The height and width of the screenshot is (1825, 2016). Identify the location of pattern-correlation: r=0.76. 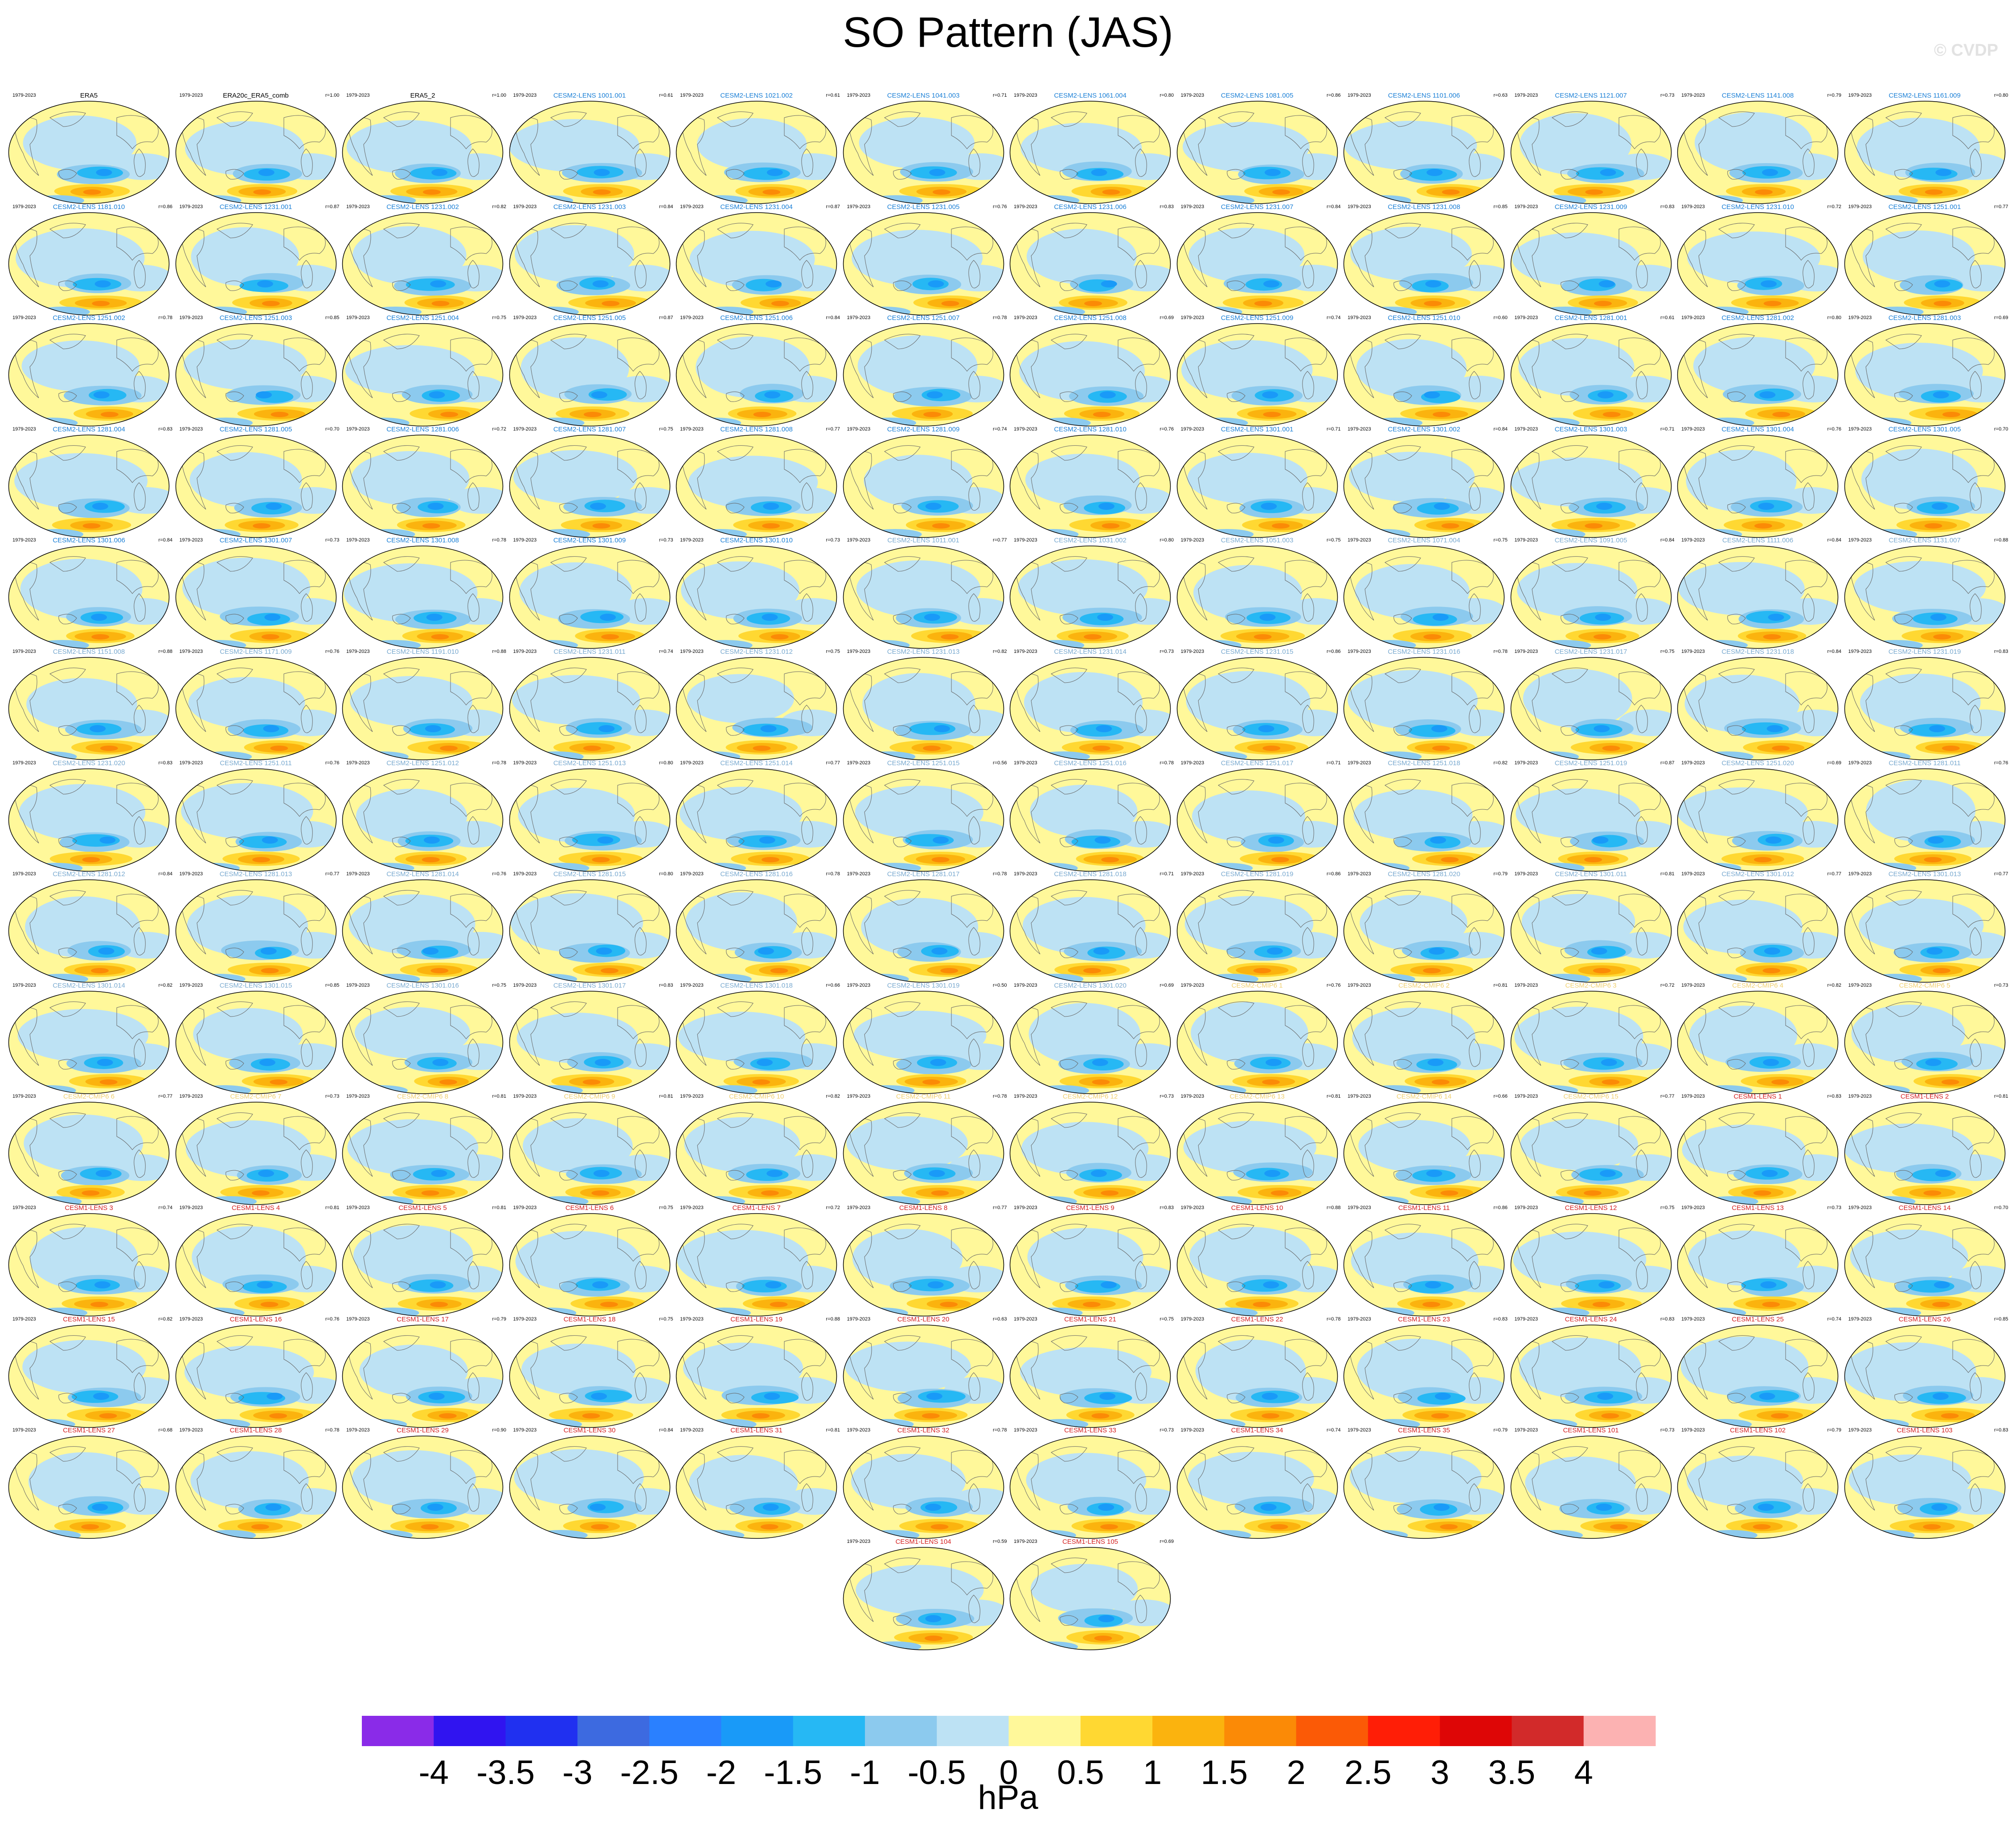
(500, 874).